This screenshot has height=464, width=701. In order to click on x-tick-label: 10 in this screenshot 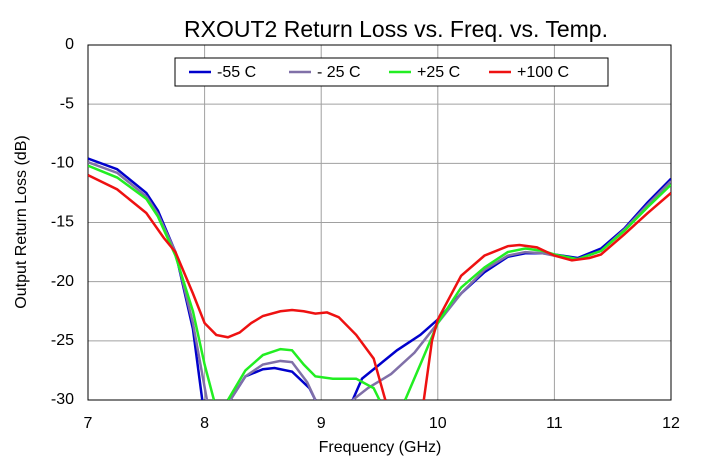, I will do `click(438, 423)`.